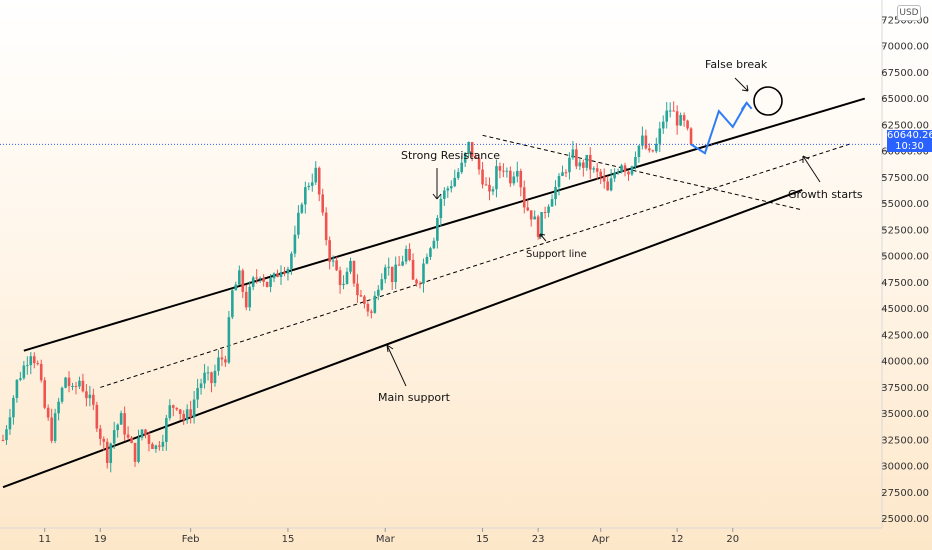  Describe the element at coordinates (905, 335) in the screenshot. I see `y-tick-label: 42500.00` at that location.